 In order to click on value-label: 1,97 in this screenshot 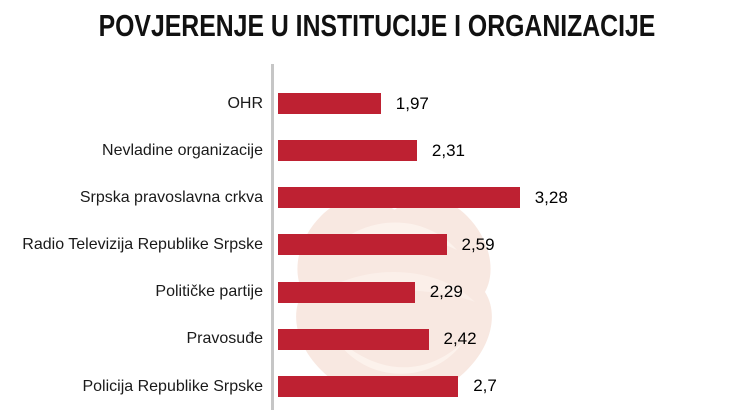, I will do `click(412, 103)`.